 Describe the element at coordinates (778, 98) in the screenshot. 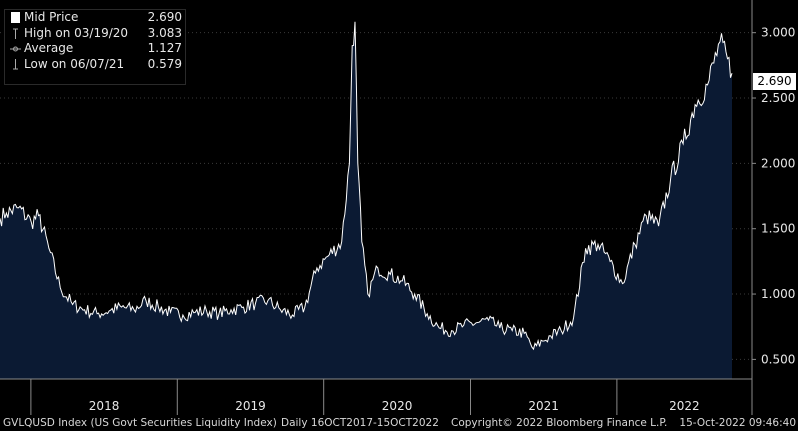

I see `y-tick-label: 2.500` at that location.